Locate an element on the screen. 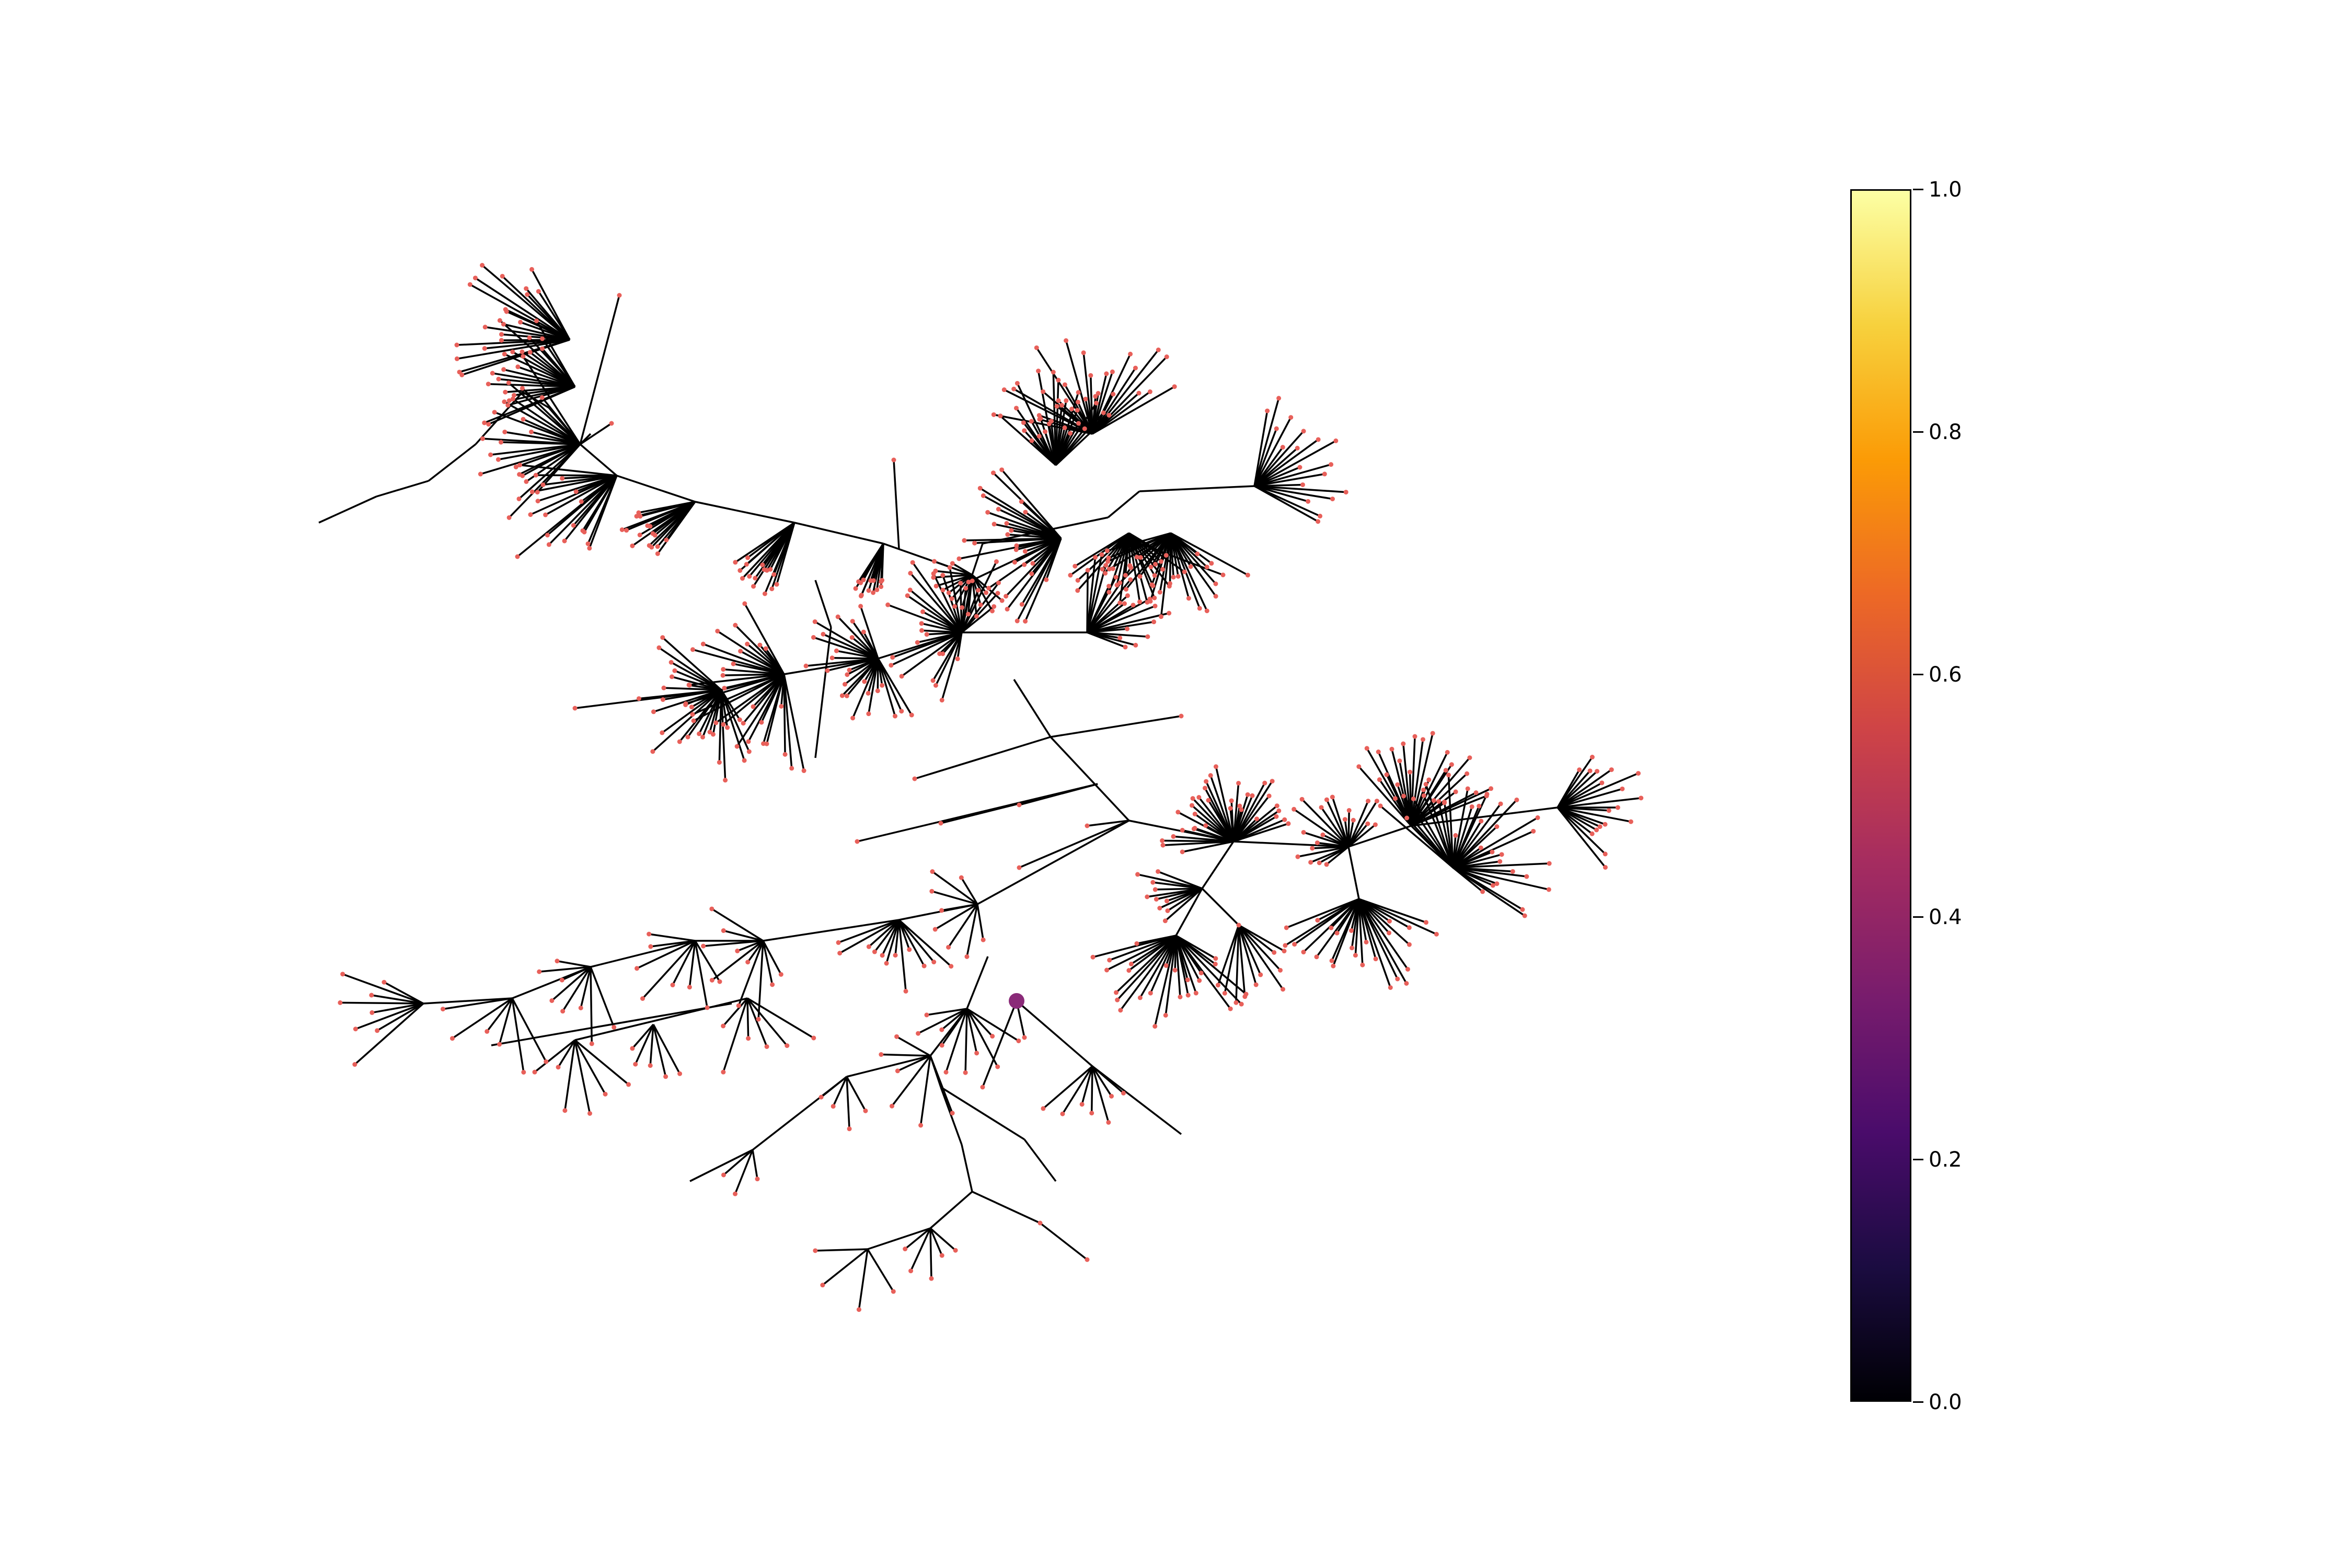 The image size is (2352, 1568). colorbar-tick-label: 0.4 is located at coordinates (1945, 917).